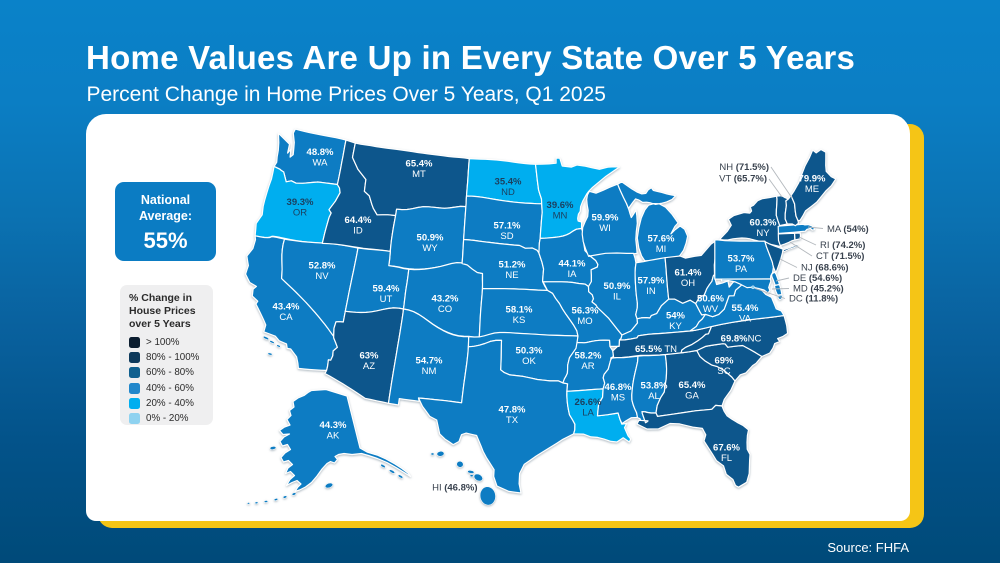 The image size is (1000, 563). Describe the element at coordinates (333, 436) in the screenshot. I see `svg-text: AK` at that location.